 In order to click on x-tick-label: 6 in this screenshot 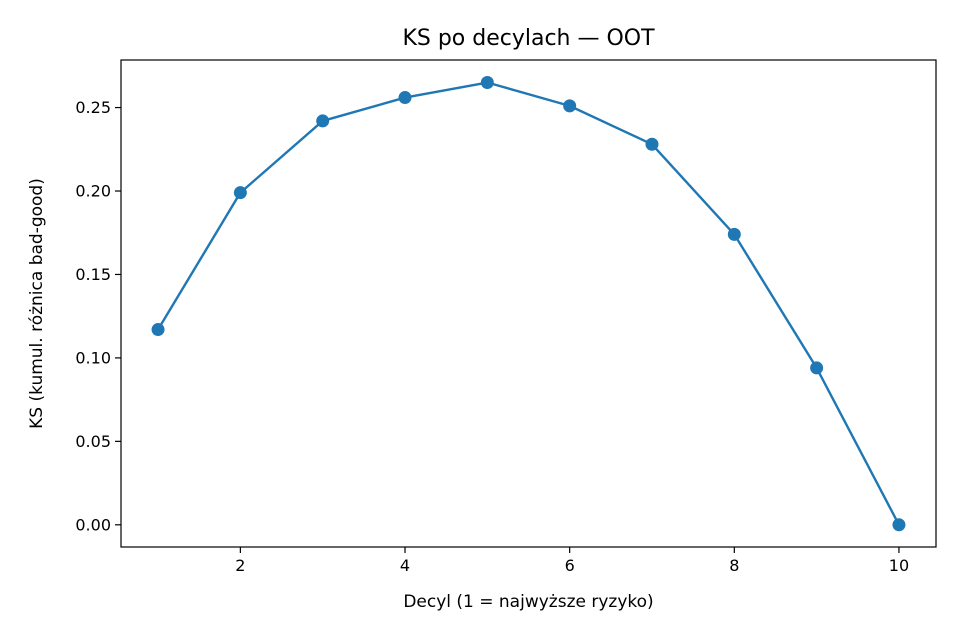, I will do `click(570, 565)`.